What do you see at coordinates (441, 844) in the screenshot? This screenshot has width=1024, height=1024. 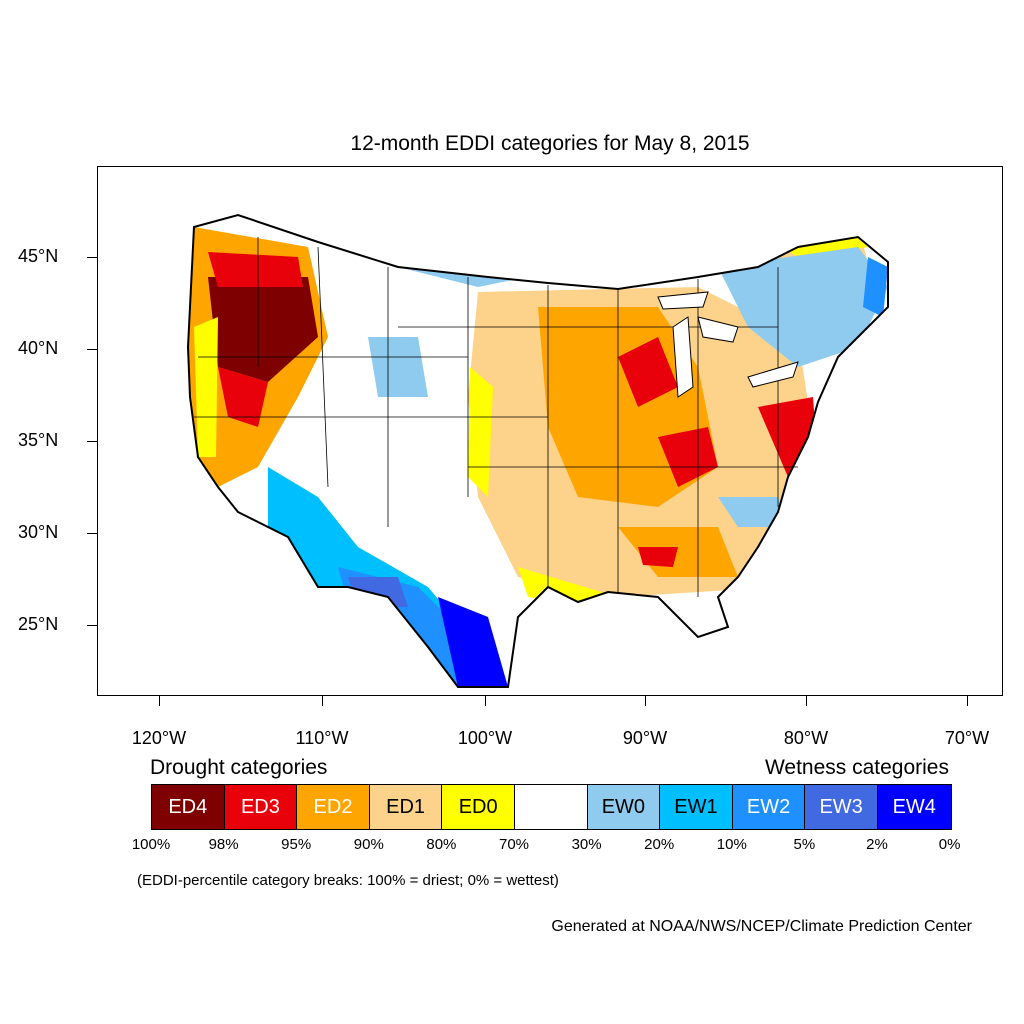 I see `legend-break-label: 80%` at bounding box center [441, 844].